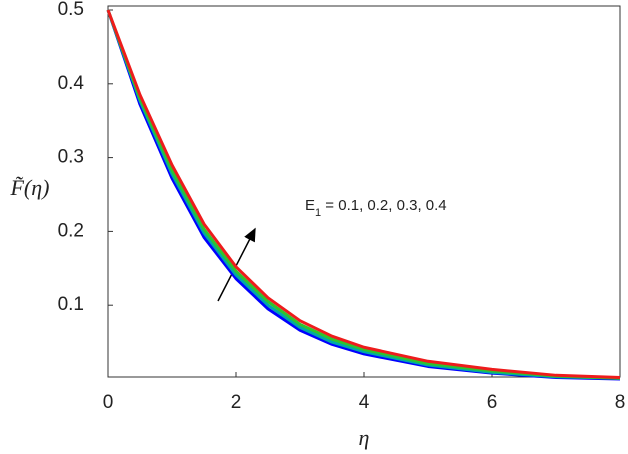  I want to click on x-axis-label: η, so click(364, 437).